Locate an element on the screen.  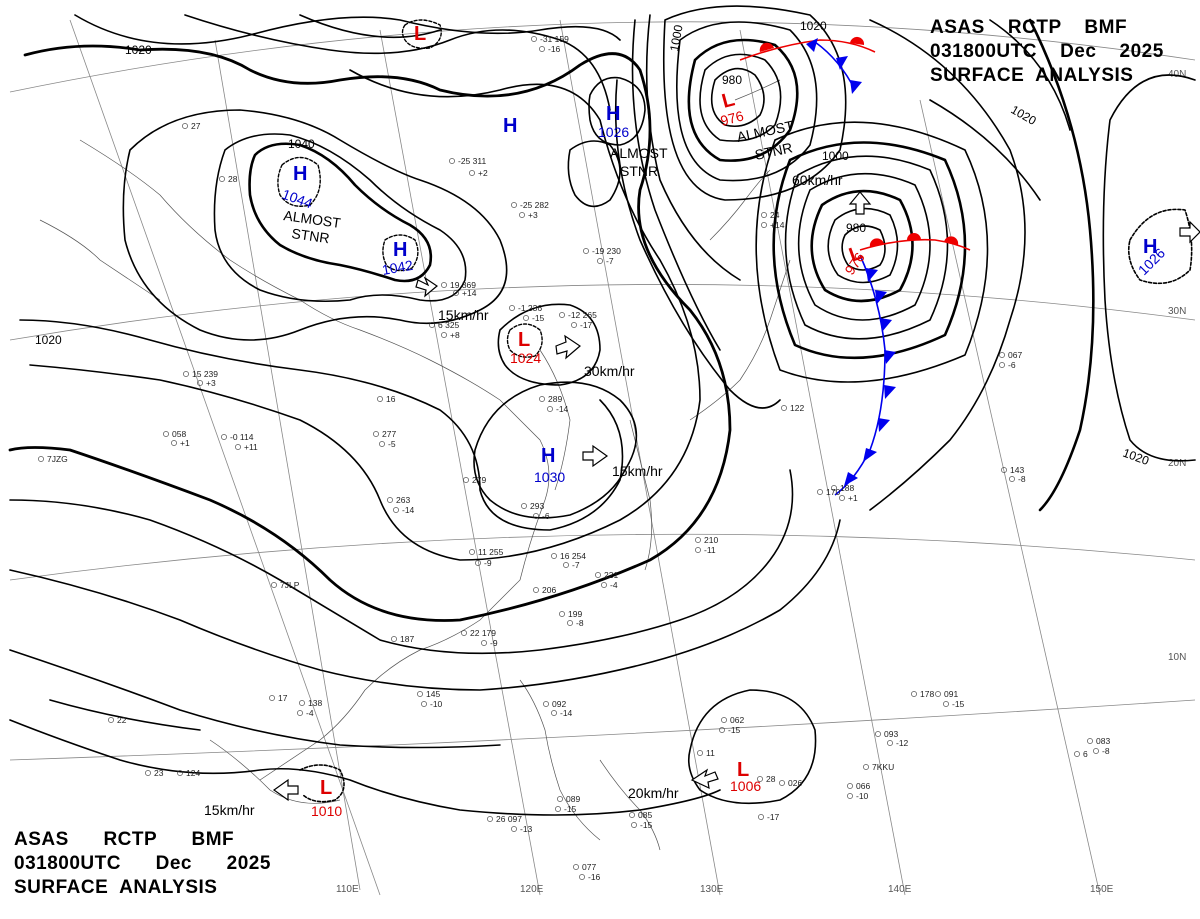
station-report: 026 is located at coordinates (795, 783).